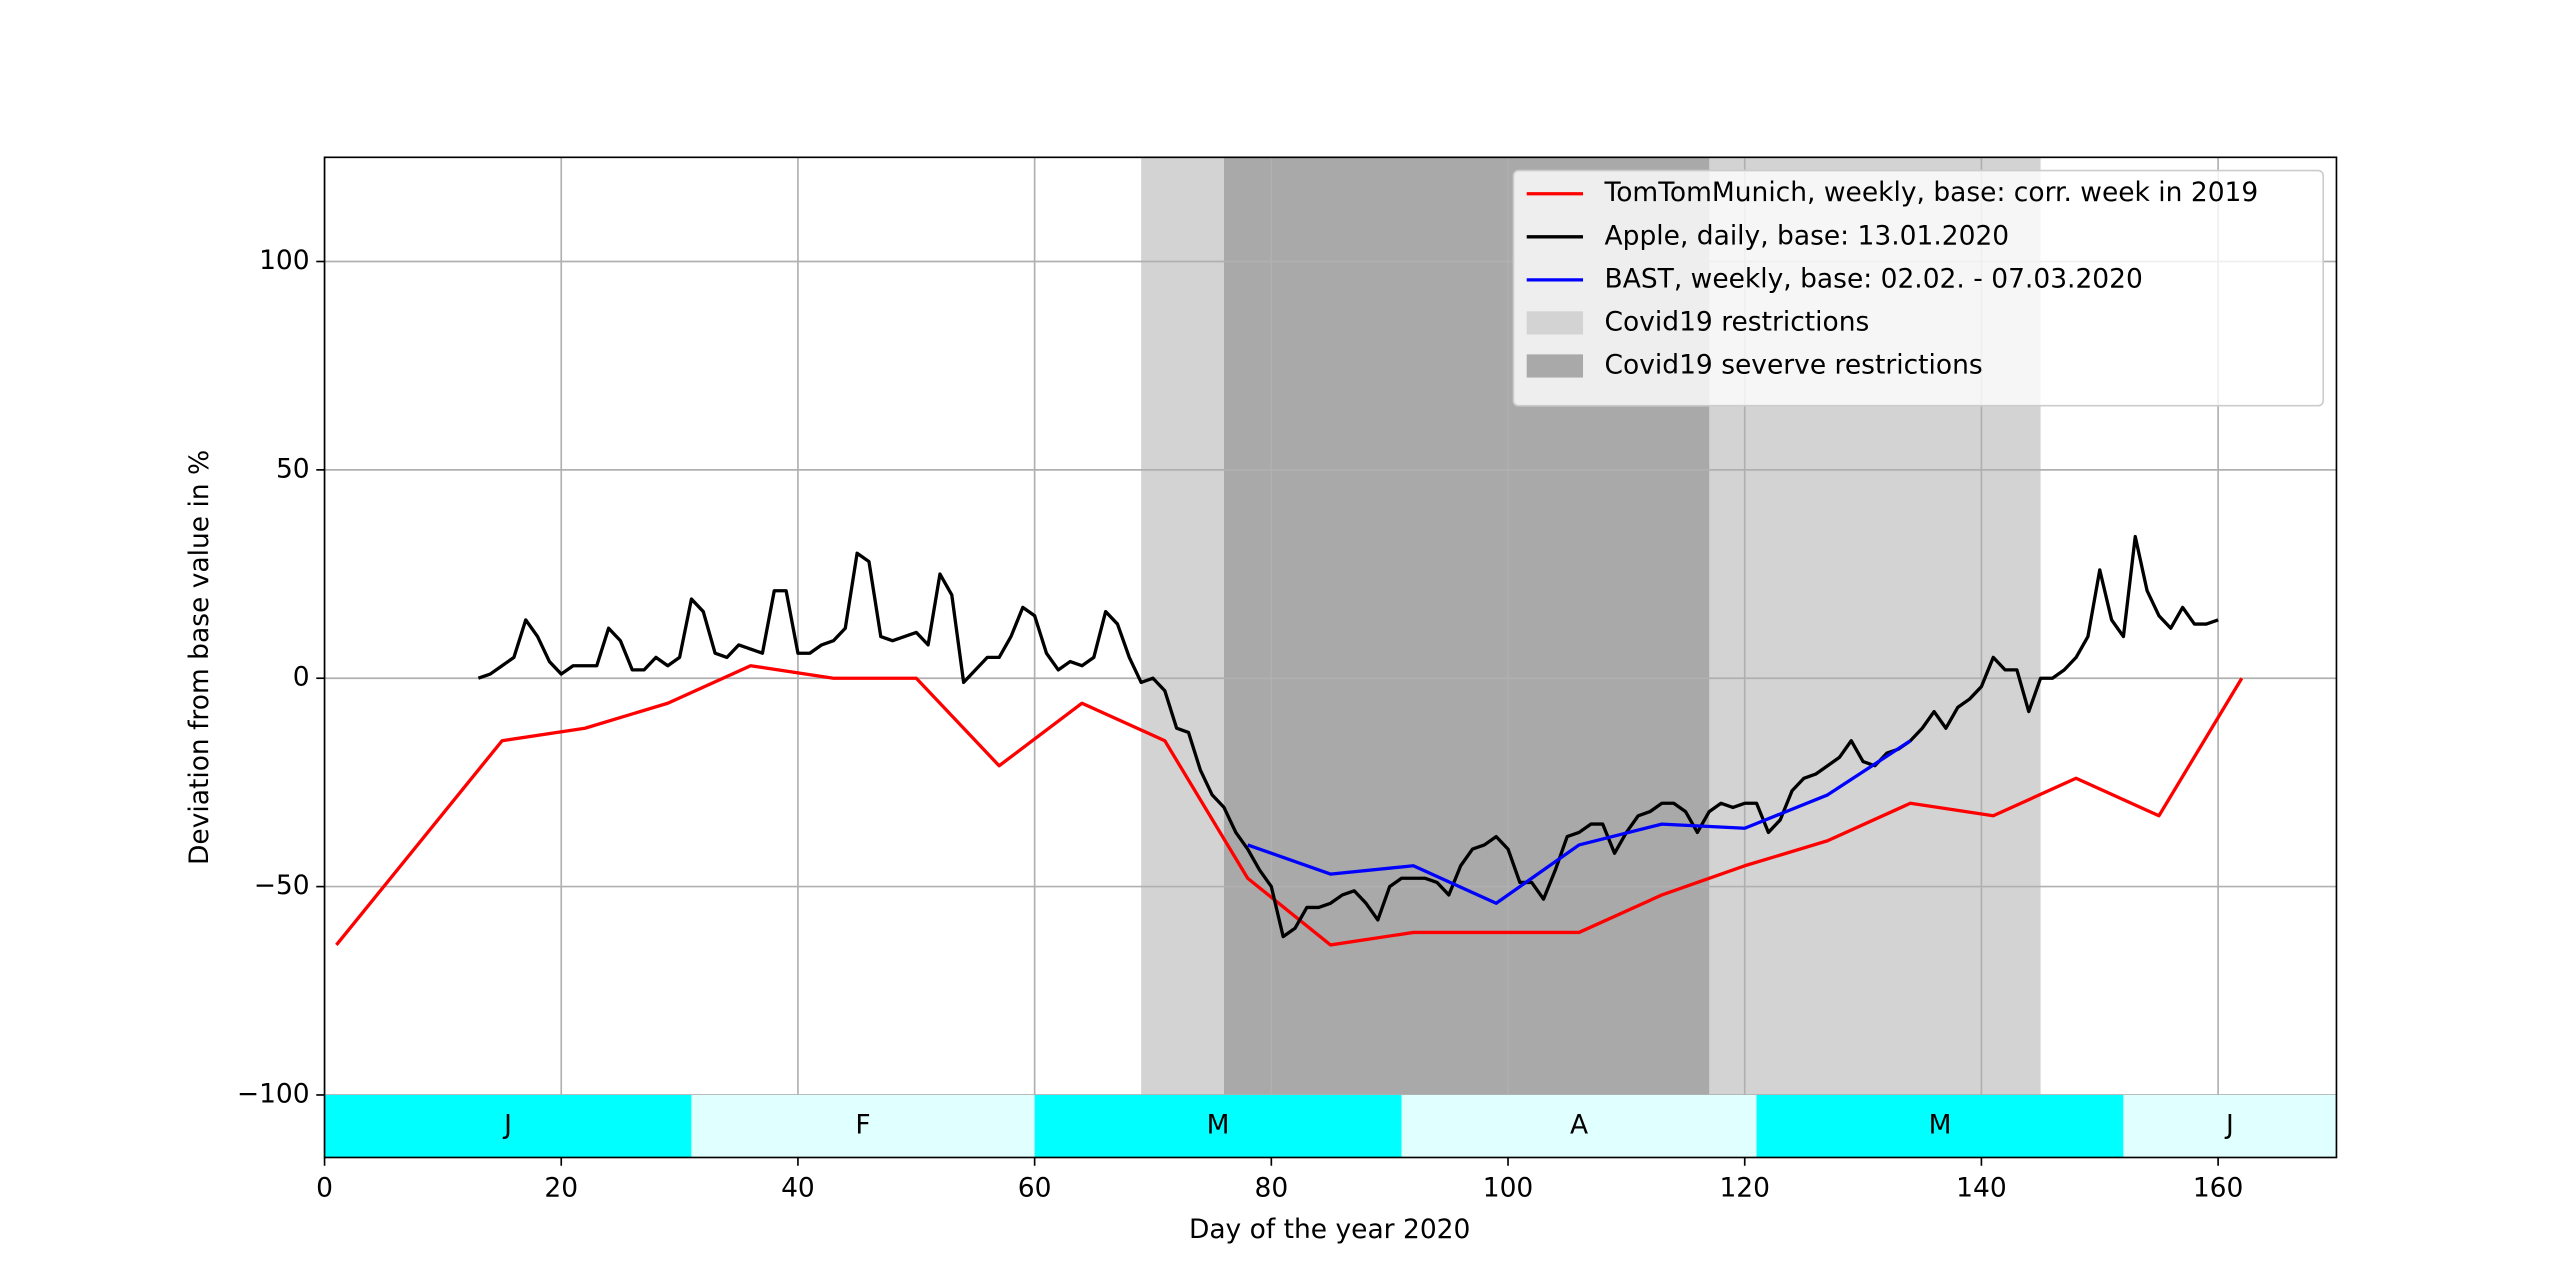  Describe the element at coordinates (301, 677) in the screenshot. I see `y-tick-label: 0` at that location.